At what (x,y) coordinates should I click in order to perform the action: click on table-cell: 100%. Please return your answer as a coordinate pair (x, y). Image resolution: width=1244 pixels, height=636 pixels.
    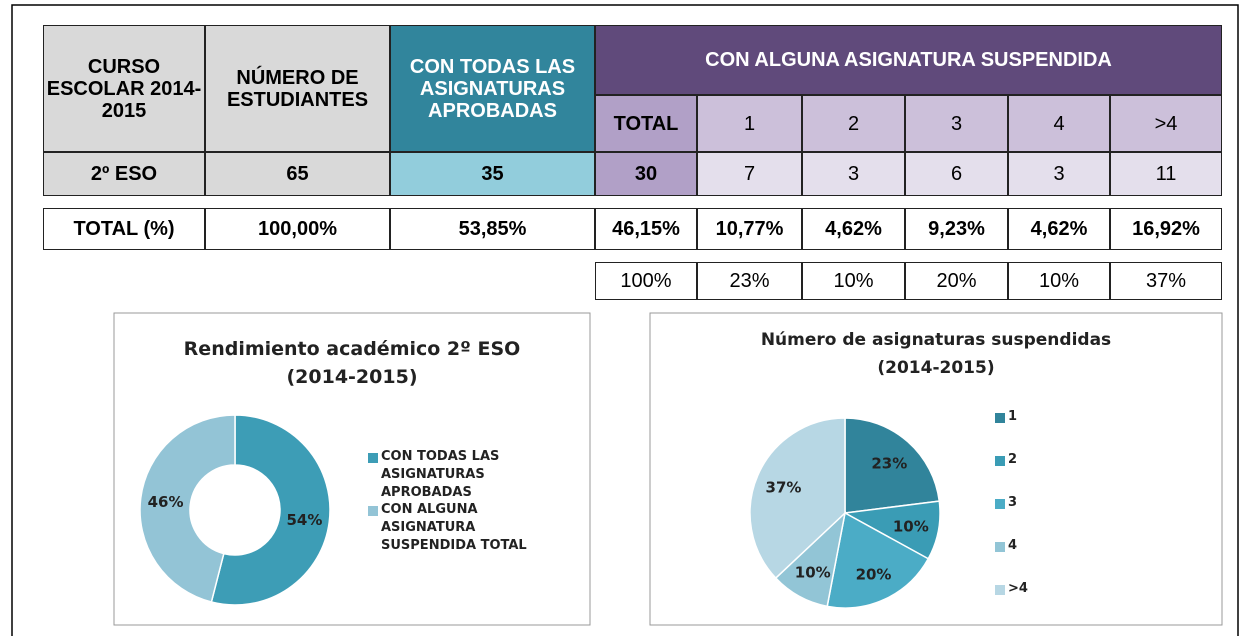
    Looking at the image, I should click on (646, 281).